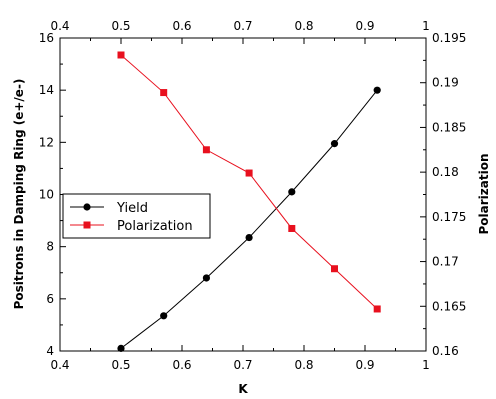  I want to click on x-axis-title: K, so click(243, 389).